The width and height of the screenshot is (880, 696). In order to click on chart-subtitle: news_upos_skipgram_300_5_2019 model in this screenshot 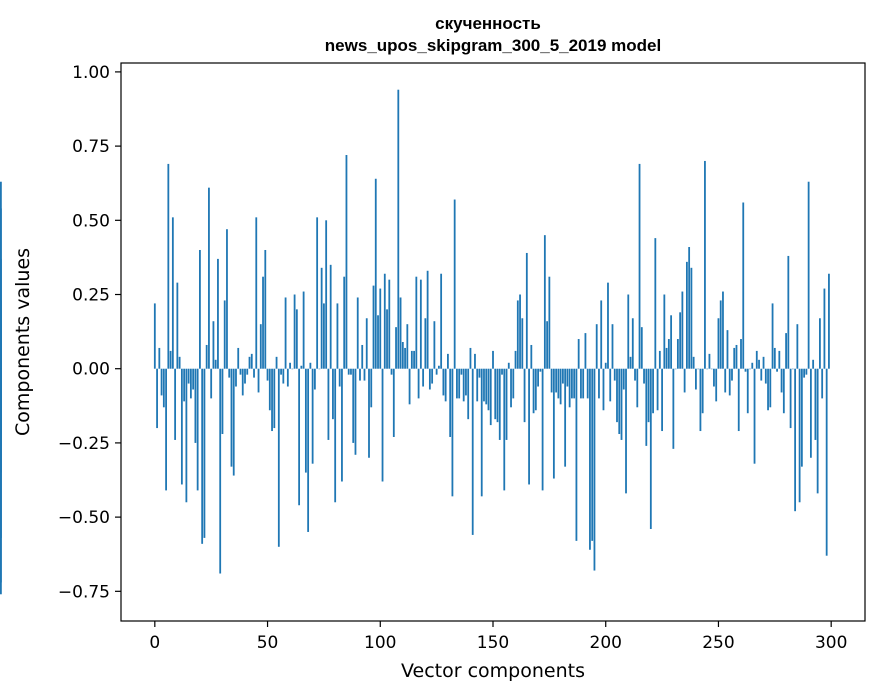, I will do `click(493, 45)`.